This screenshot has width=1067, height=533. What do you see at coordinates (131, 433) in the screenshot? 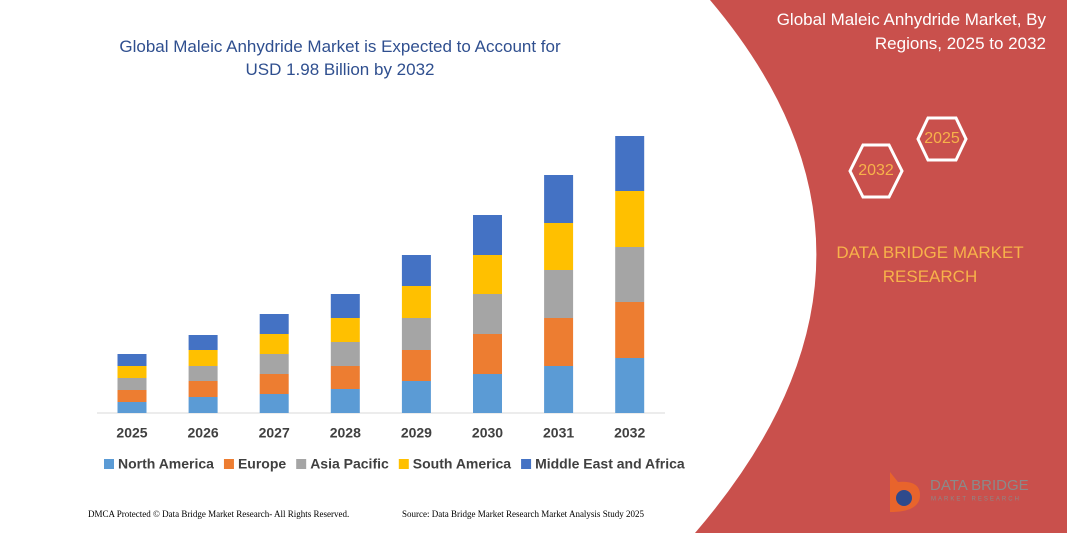
I see `x-tick-label: 2025` at bounding box center [131, 433].